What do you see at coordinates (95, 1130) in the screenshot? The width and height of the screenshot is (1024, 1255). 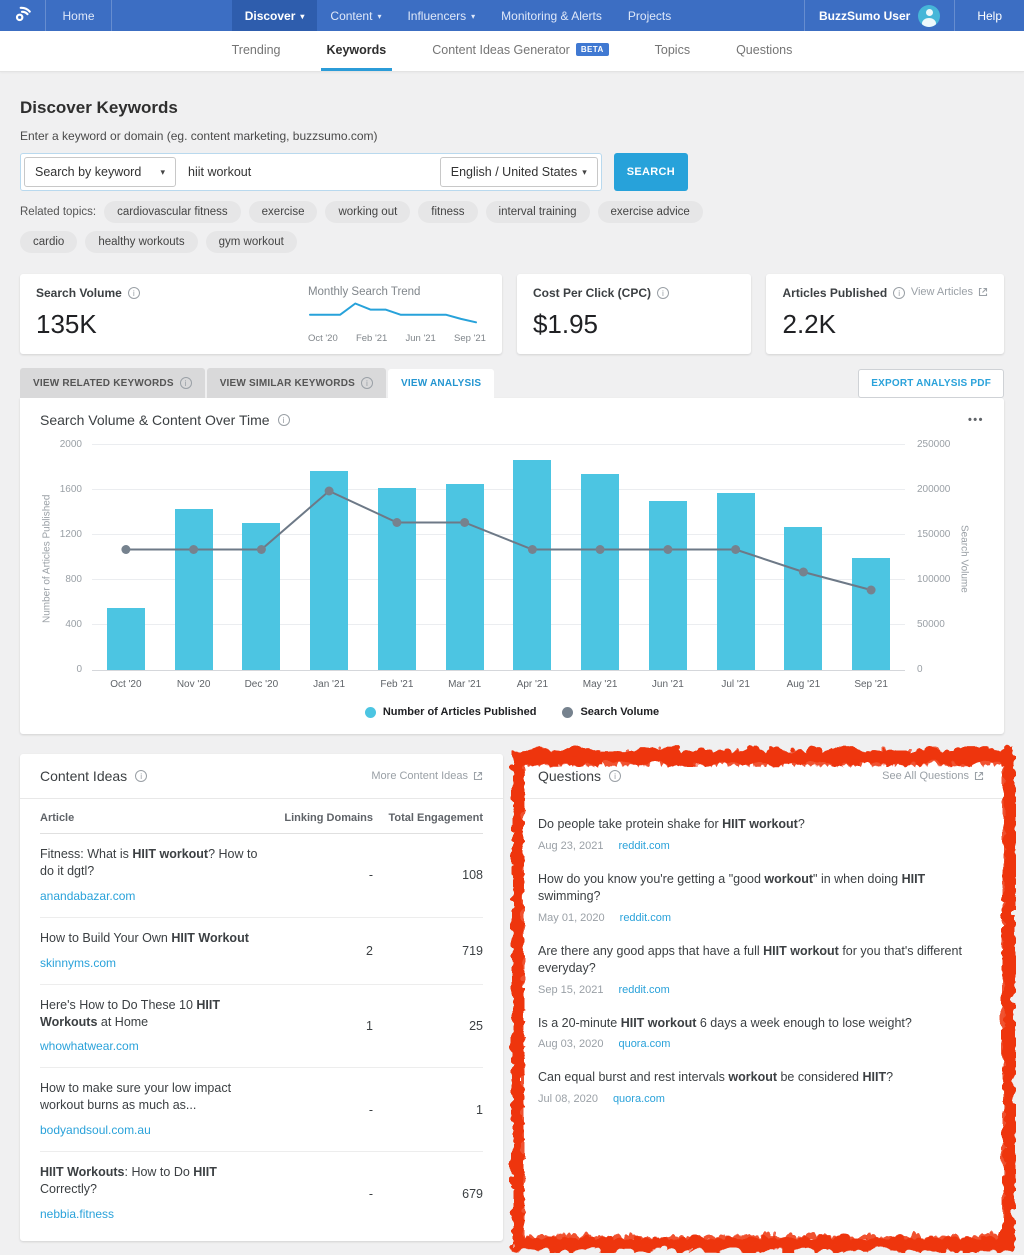 I see `article-domain-link: bodyandsoul.com.au` at bounding box center [95, 1130].